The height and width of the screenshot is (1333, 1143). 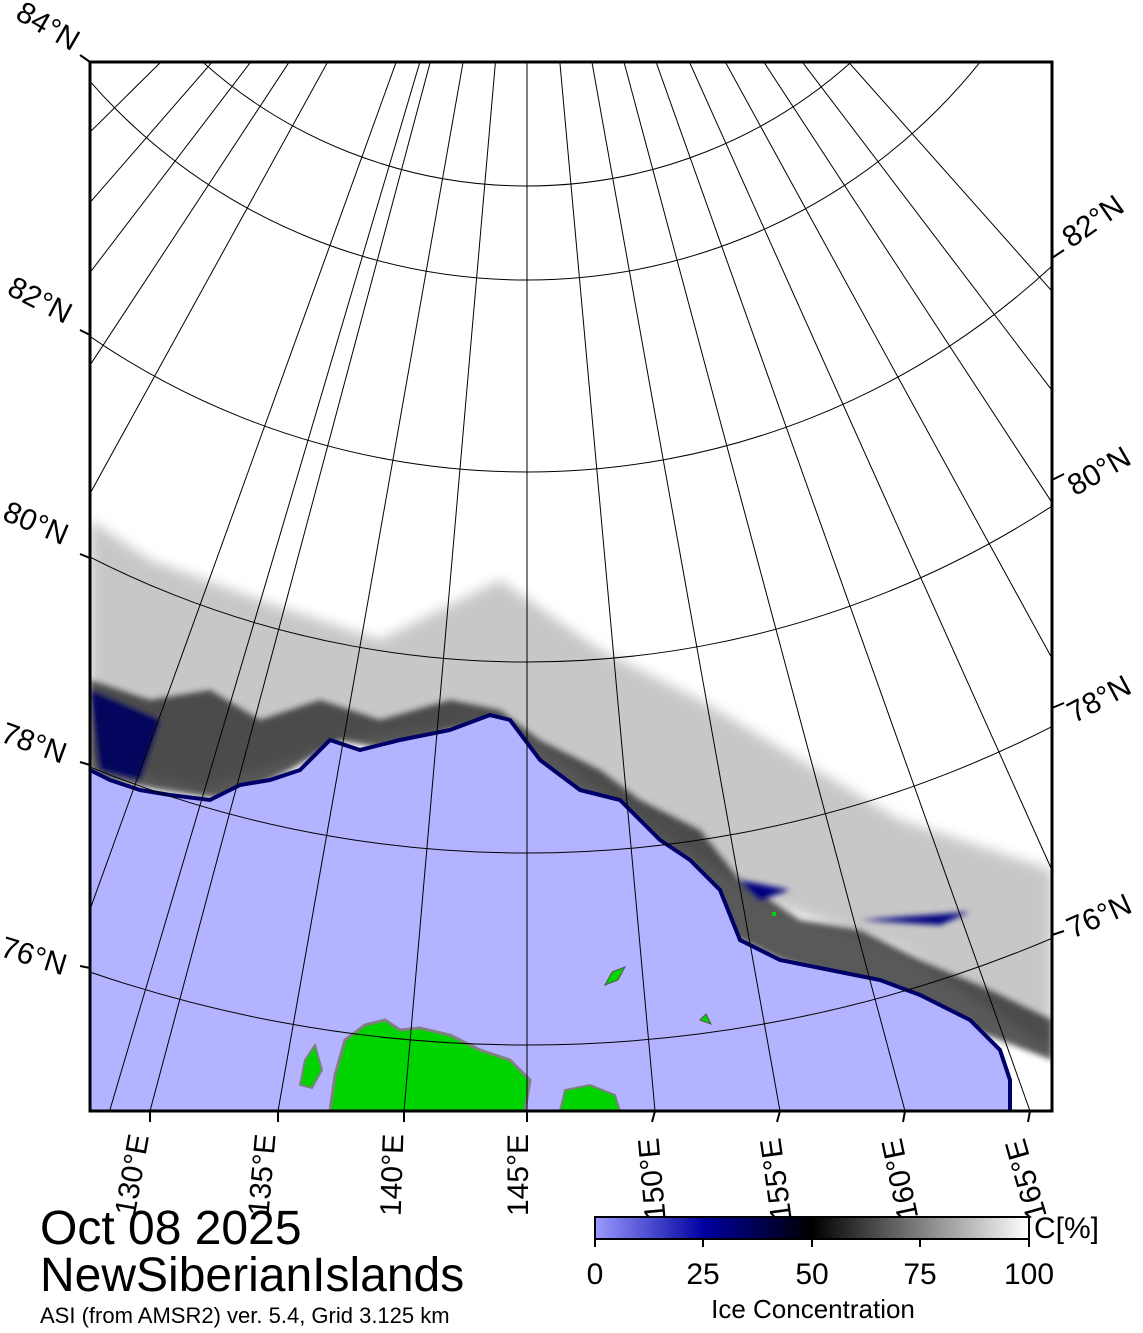 I want to click on colorbar-tick: 50, so click(x=812, y=1274).